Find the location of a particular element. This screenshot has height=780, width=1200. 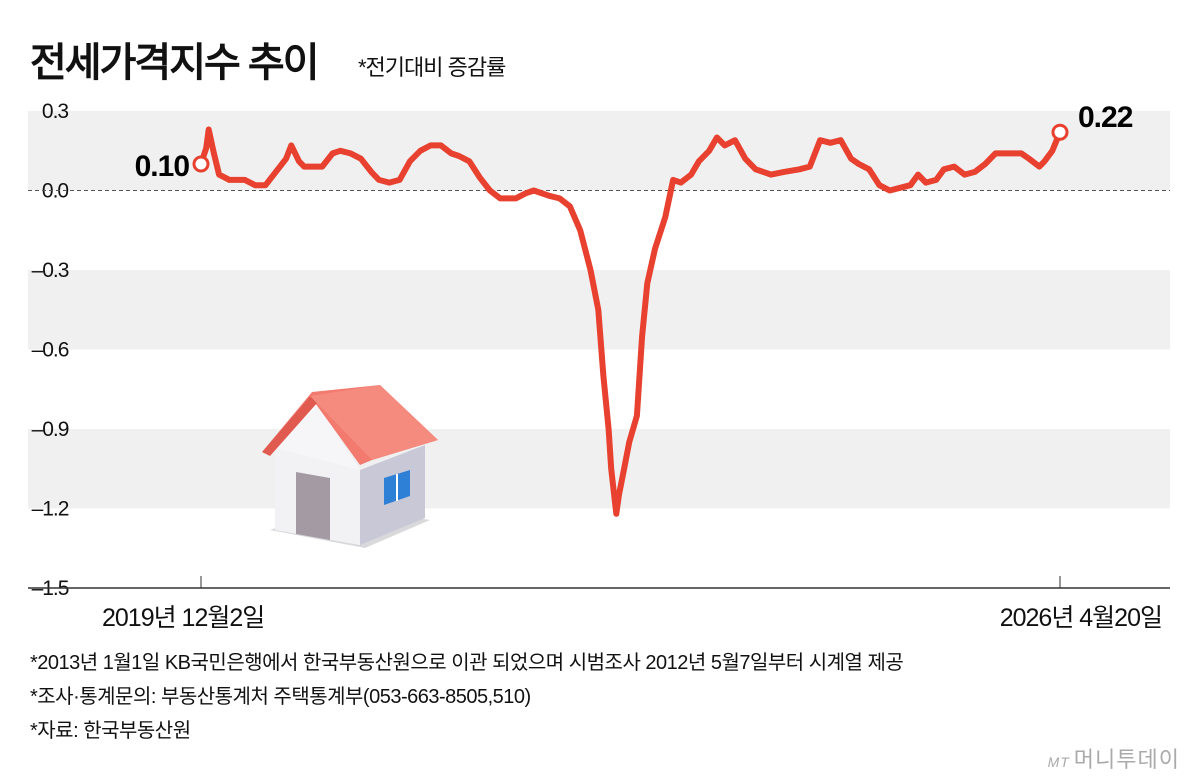

house-illustration is located at coordinates (350, 466).